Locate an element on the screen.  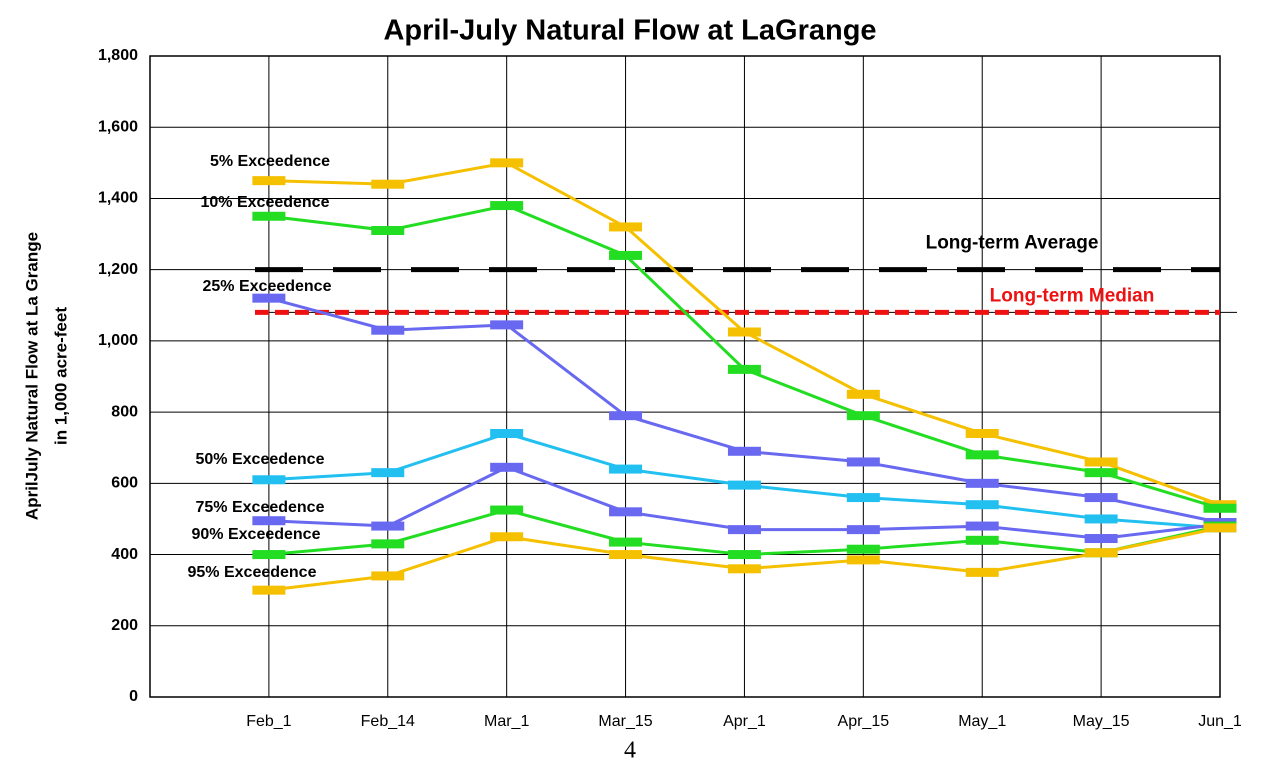
x-tick-label: Mar_1 is located at coordinates (506, 721).